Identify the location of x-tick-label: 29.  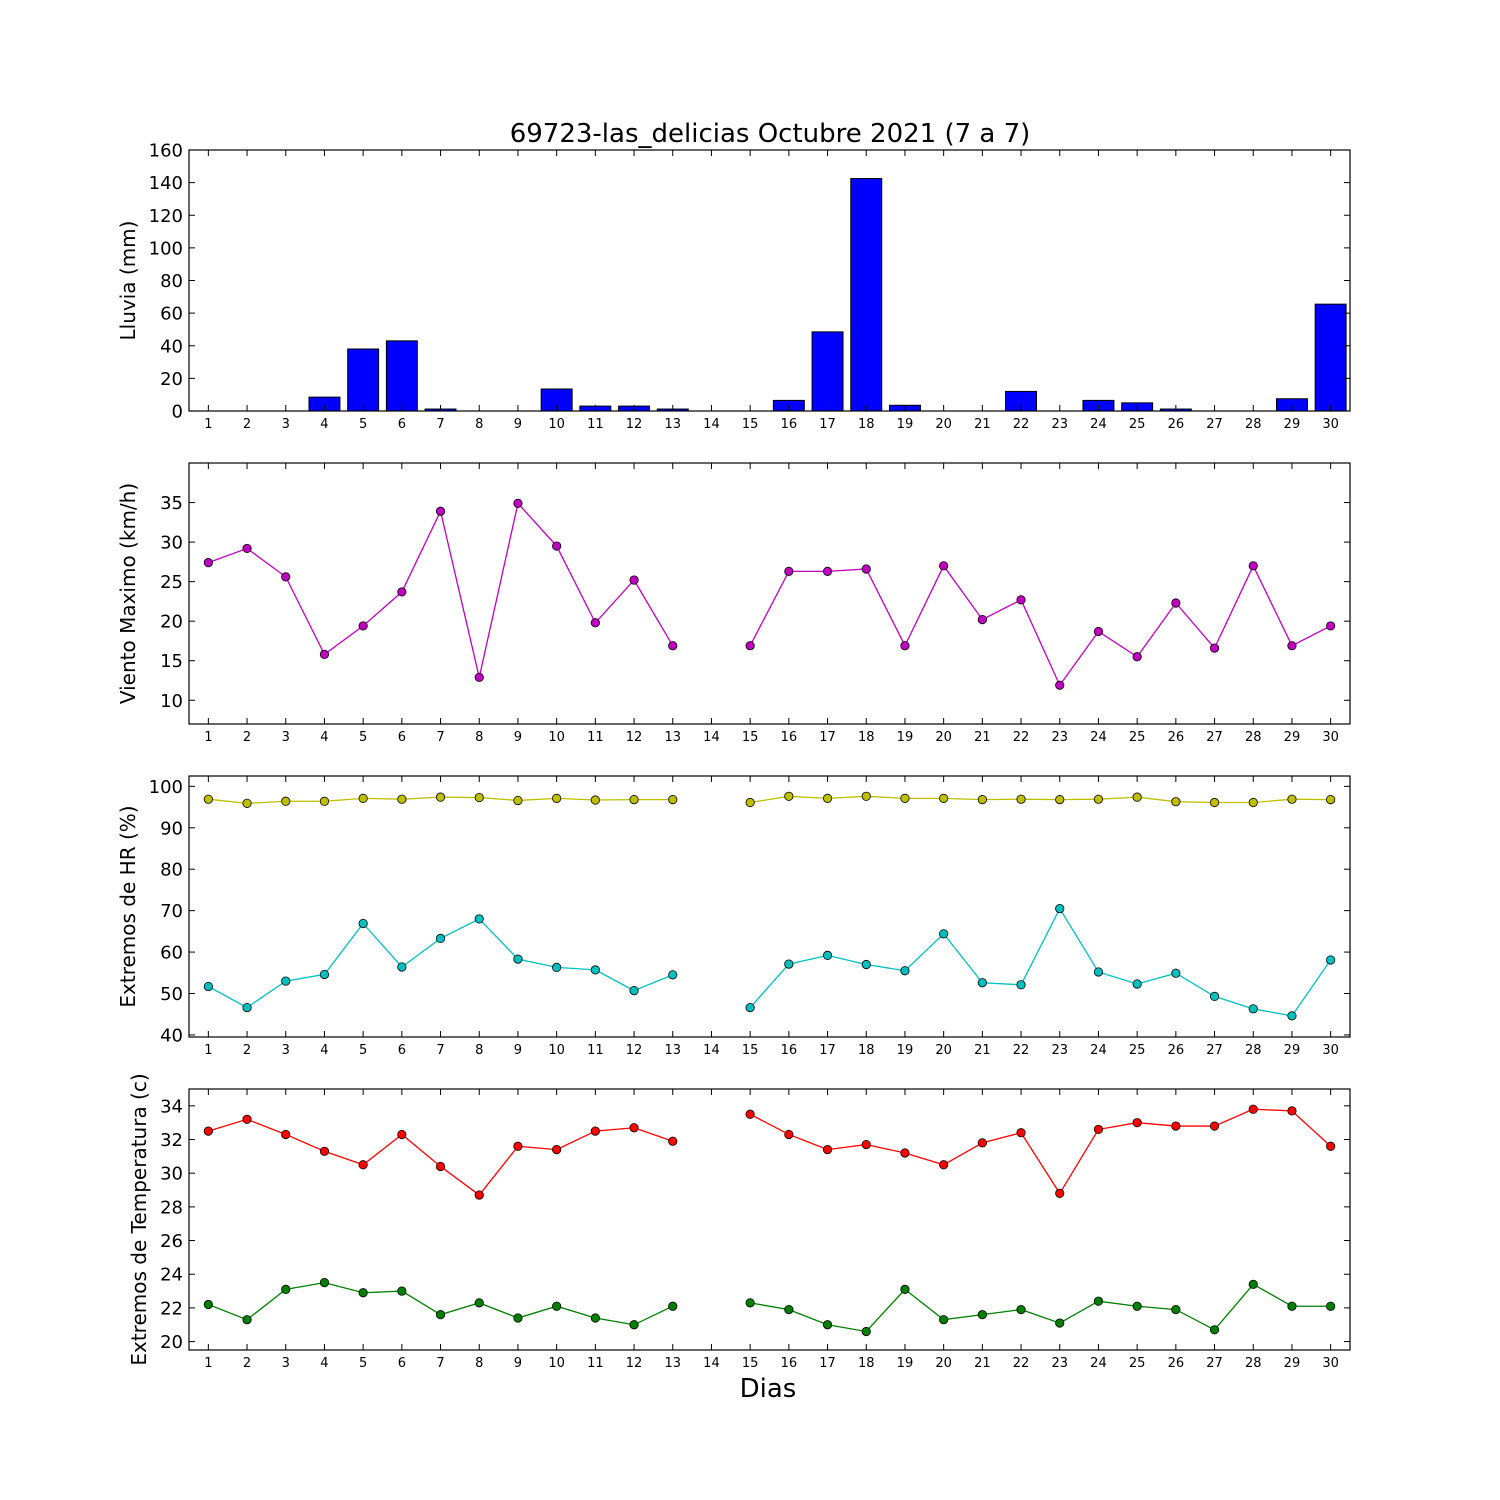
(1292, 1050).